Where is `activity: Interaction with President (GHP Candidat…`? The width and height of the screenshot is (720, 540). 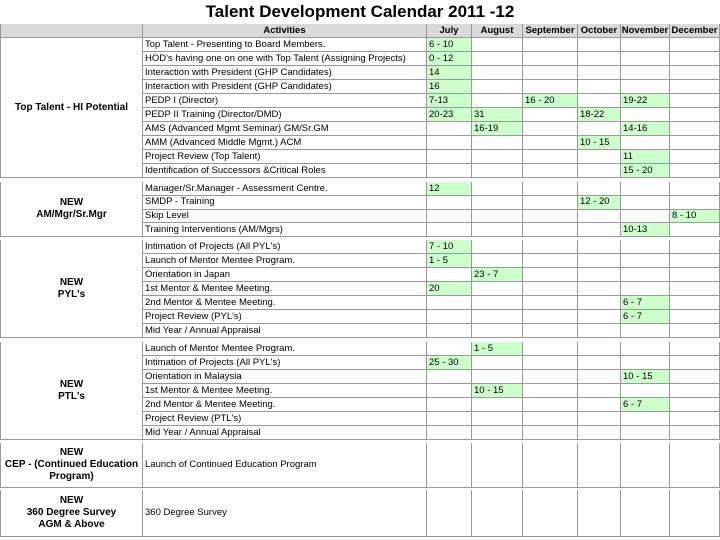 activity: Interaction with President (GHP Candidat… is located at coordinates (285, 87).